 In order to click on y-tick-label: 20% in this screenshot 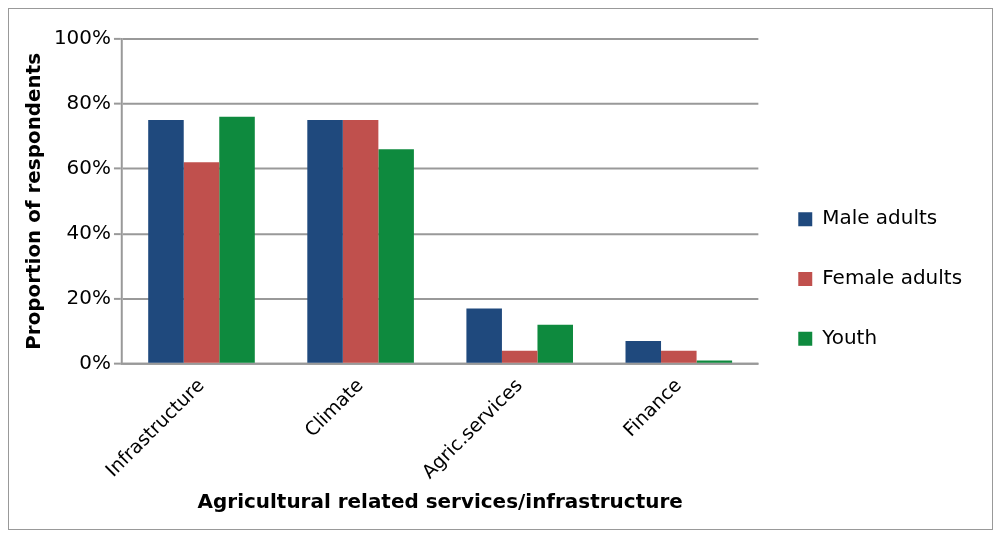, I will do `click(88, 296)`.